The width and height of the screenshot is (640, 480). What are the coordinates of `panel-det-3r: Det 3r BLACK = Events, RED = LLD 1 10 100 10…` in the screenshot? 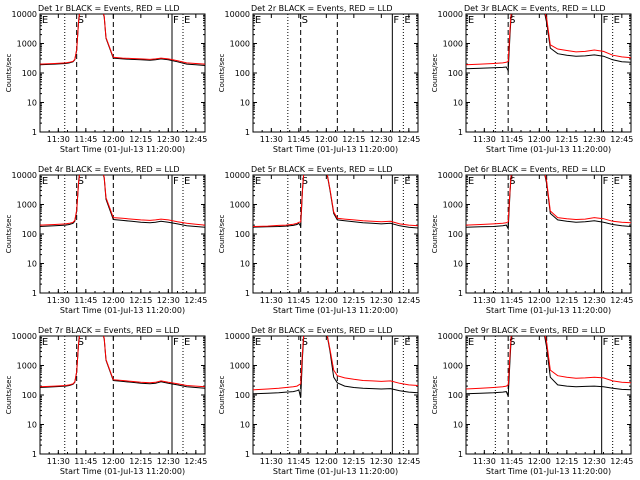 It's located at (532, 79).